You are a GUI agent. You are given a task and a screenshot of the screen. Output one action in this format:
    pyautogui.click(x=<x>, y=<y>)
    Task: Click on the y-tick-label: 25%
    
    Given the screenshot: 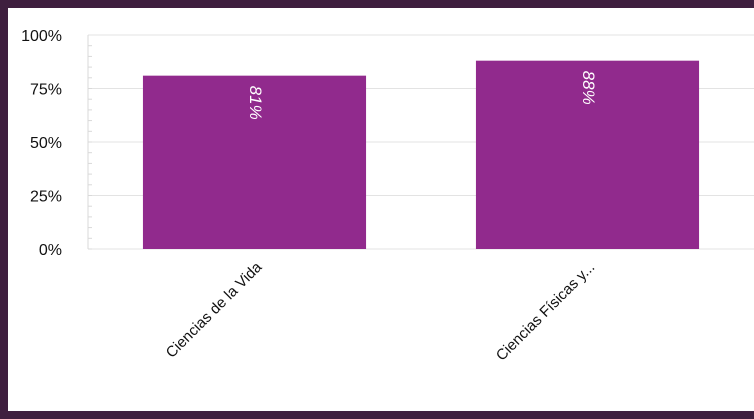 What is the action you would take?
    pyautogui.click(x=46, y=197)
    